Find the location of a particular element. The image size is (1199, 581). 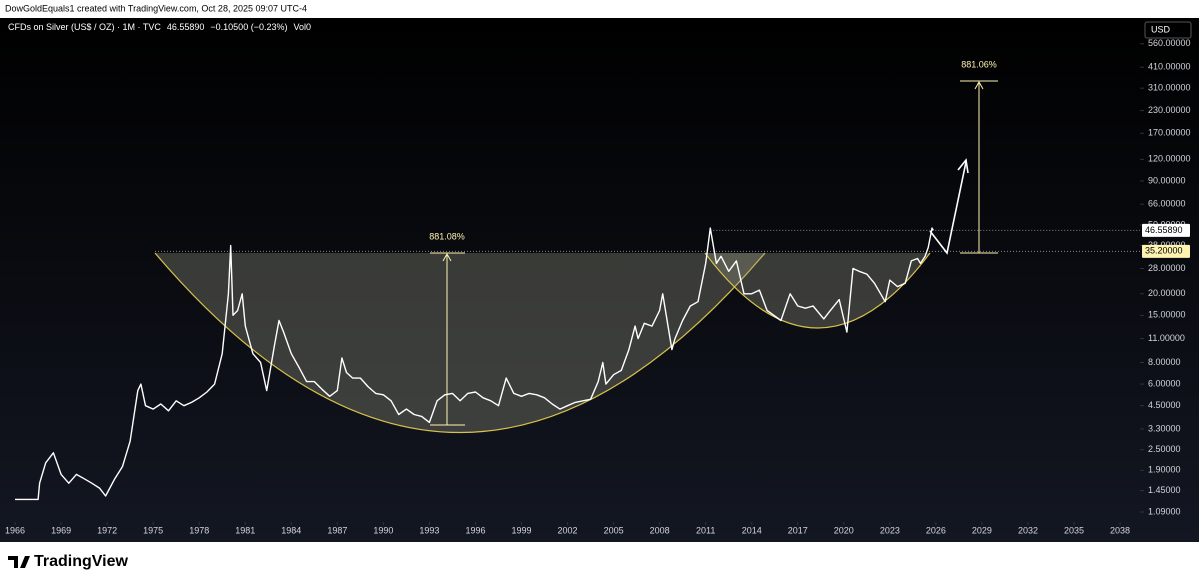

logo: TradingView is located at coordinates (68, 561).